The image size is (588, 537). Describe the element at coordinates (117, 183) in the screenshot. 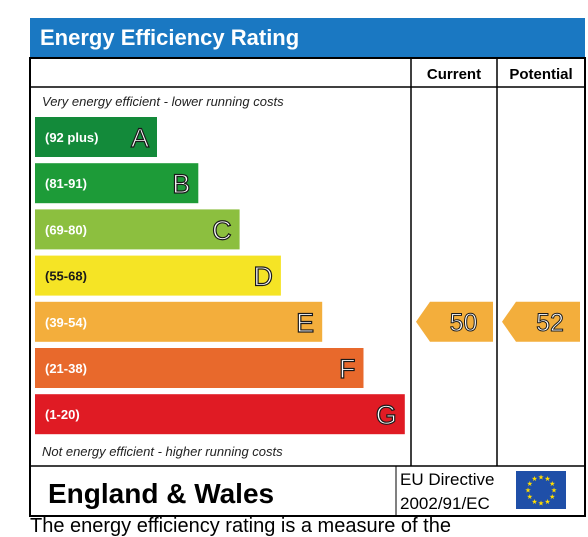

I see `band-b` at that location.